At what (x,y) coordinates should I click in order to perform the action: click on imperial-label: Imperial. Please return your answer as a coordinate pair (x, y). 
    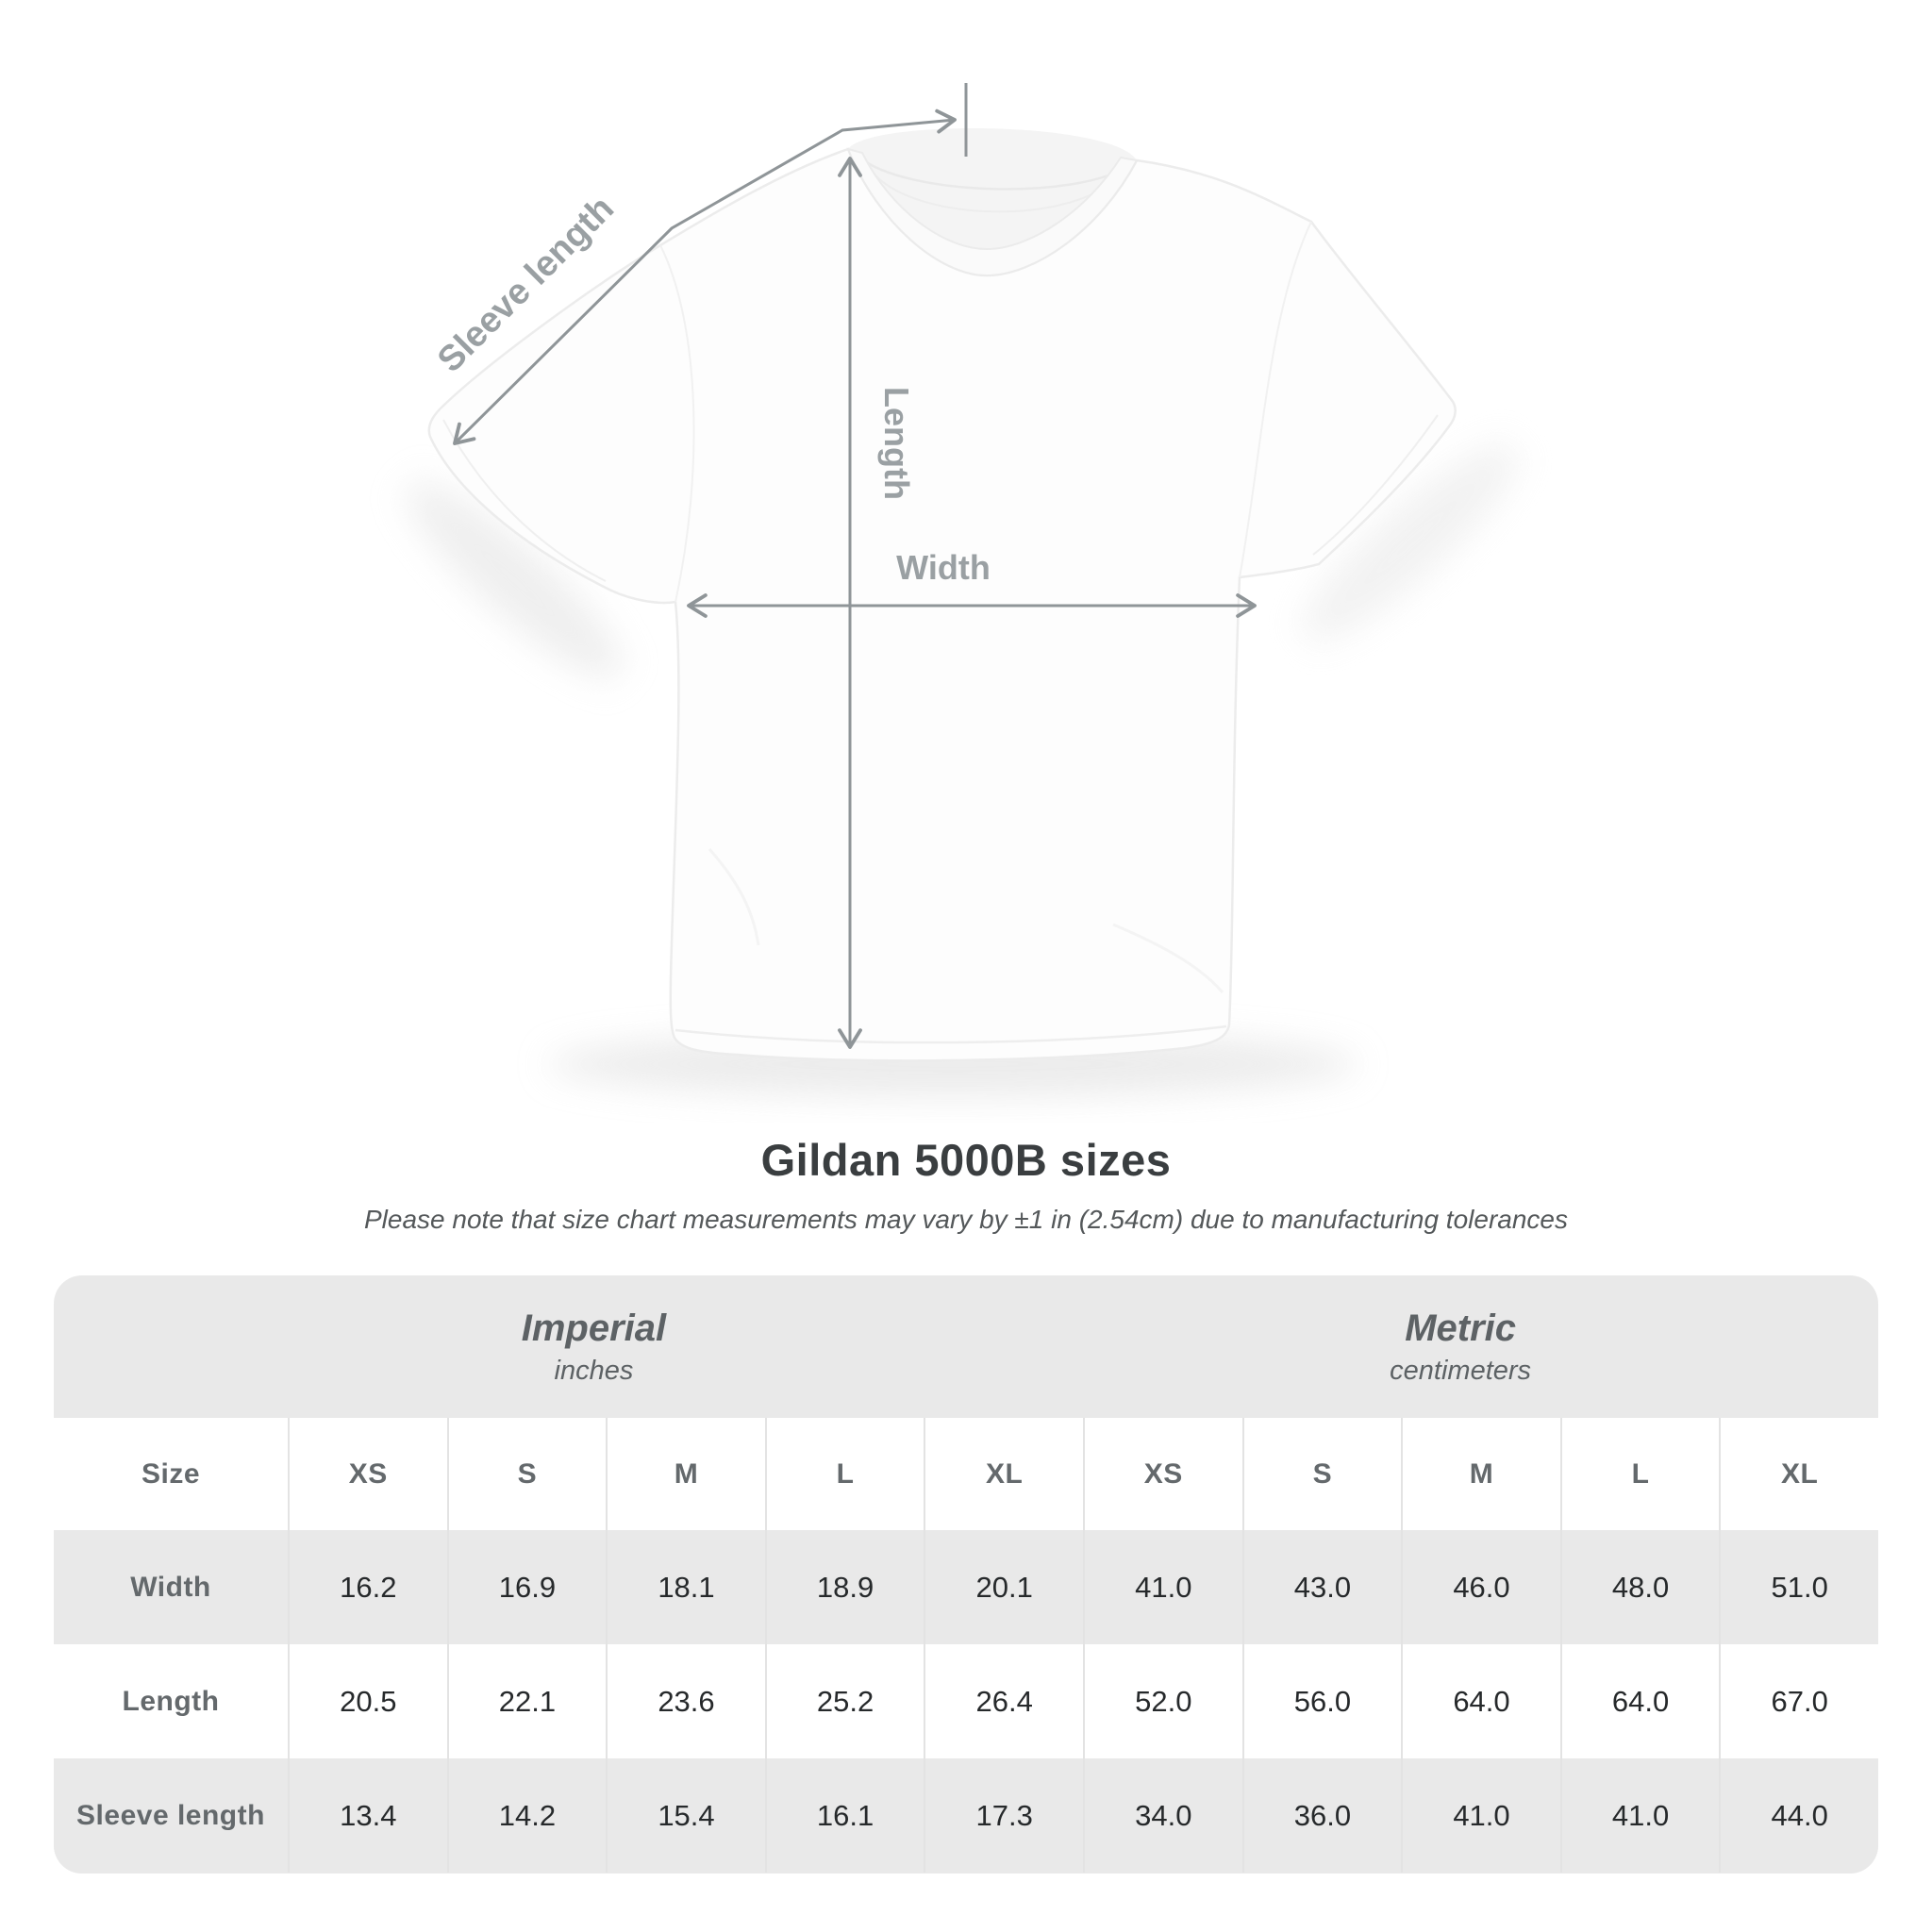
    Looking at the image, I should click on (594, 1328).